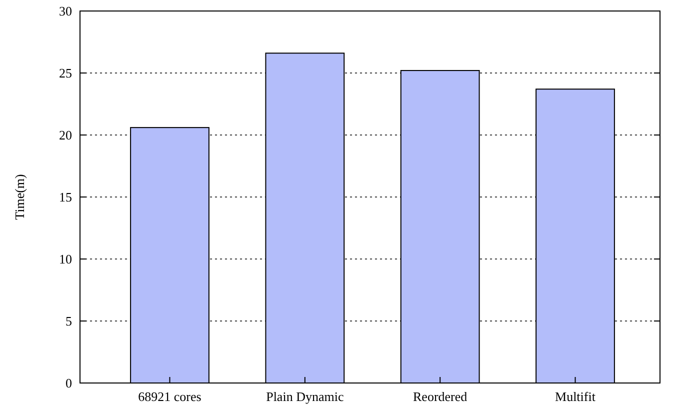 The image size is (673, 411). Describe the element at coordinates (65, 135) in the screenshot. I see `y-tick-label: 20` at that location.